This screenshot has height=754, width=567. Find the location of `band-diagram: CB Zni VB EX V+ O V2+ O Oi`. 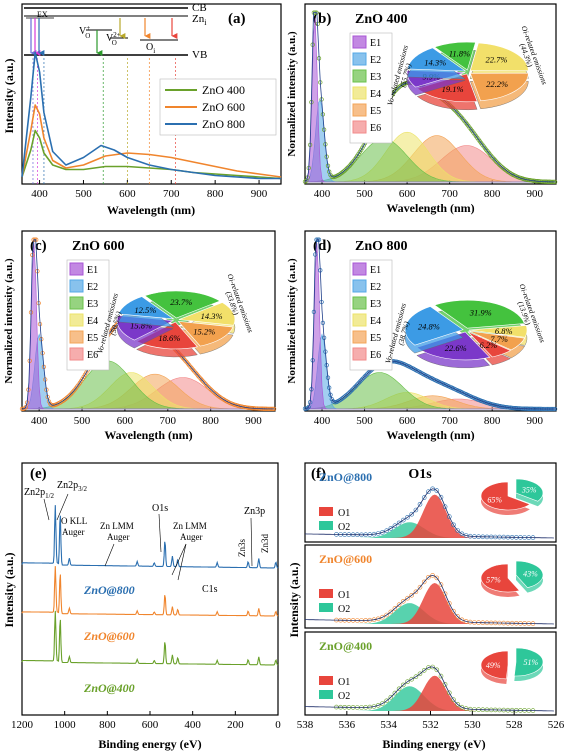

band-diagram: CB Zni VB EX V+ O V2+ O Oi is located at coordinates (115, 31).